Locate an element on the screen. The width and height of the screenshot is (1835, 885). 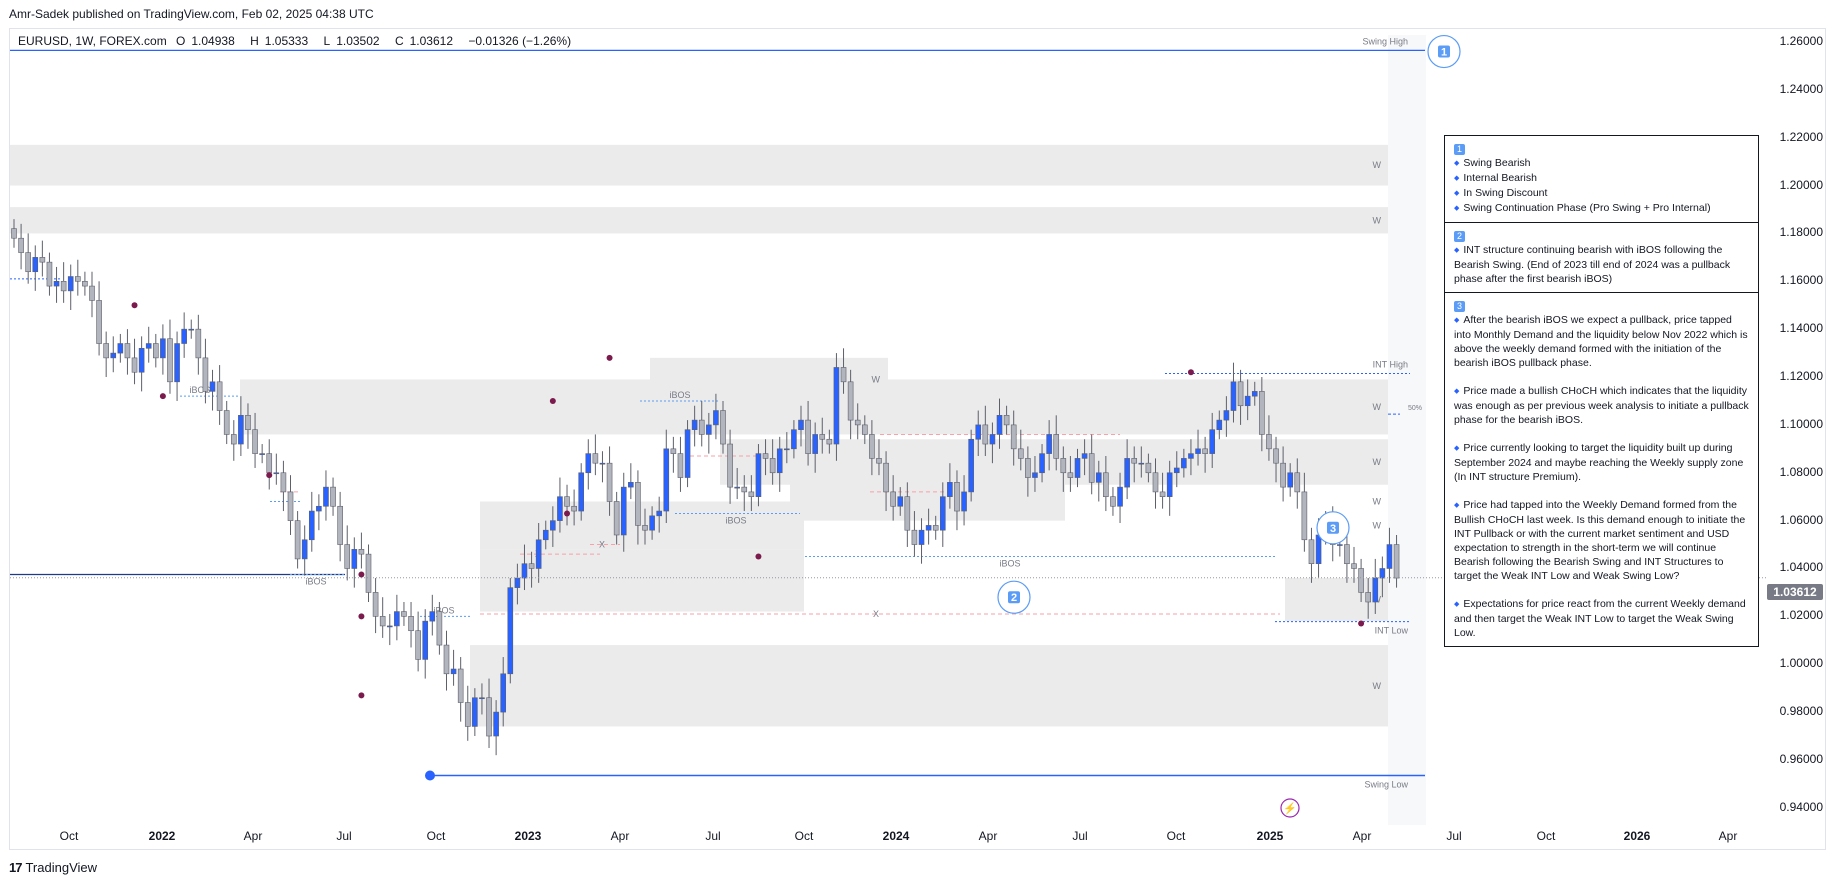
time-tick-label: 2025 is located at coordinates (1270, 836).